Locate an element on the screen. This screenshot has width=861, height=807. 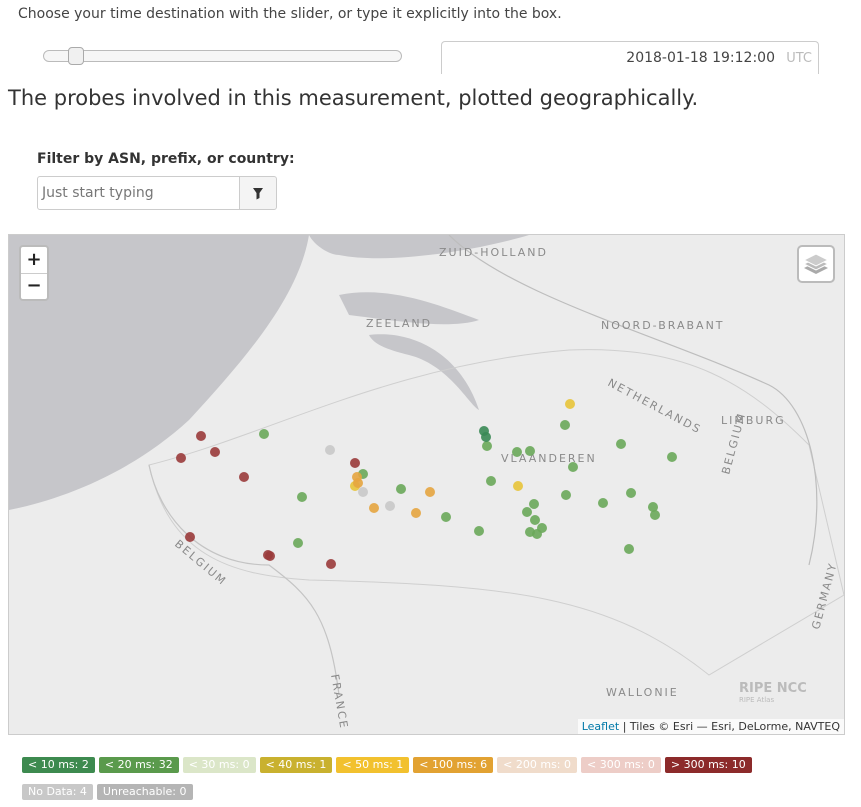
logo-subtext: RIPE Atlas is located at coordinates (757, 700).